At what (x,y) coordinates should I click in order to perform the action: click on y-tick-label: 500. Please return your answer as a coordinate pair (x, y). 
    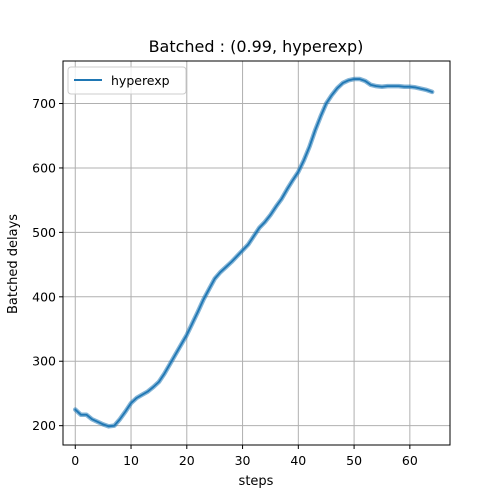
    Looking at the image, I should click on (44, 232).